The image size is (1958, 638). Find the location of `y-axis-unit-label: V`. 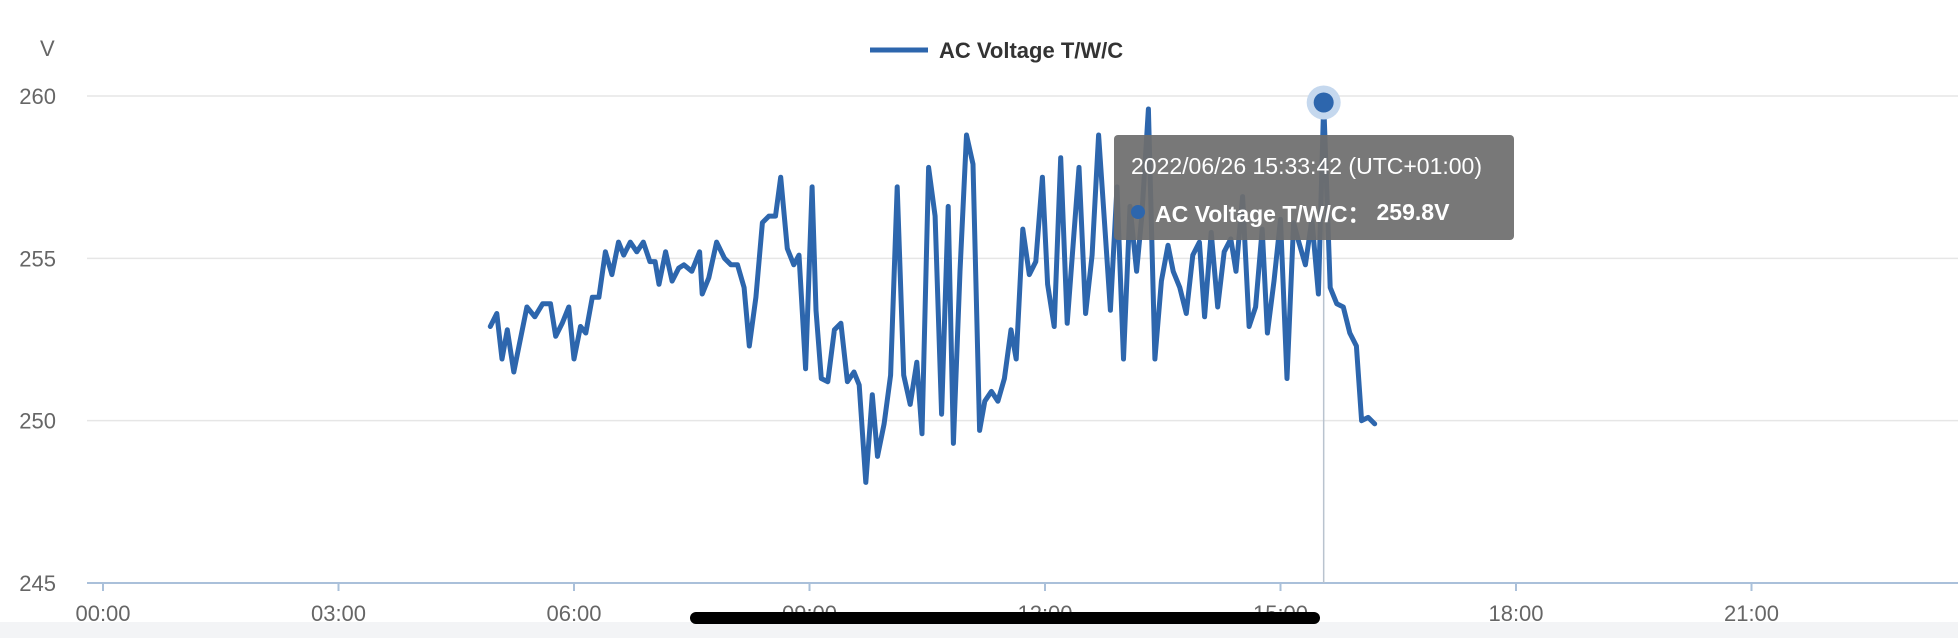

y-axis-unit-label: V is located at coordinates (47, 48).